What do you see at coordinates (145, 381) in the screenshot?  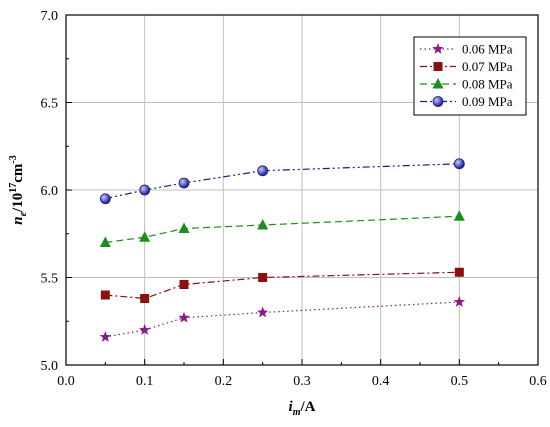 I see `x-tick-label: 0.1` at bounding box center [145, 381].